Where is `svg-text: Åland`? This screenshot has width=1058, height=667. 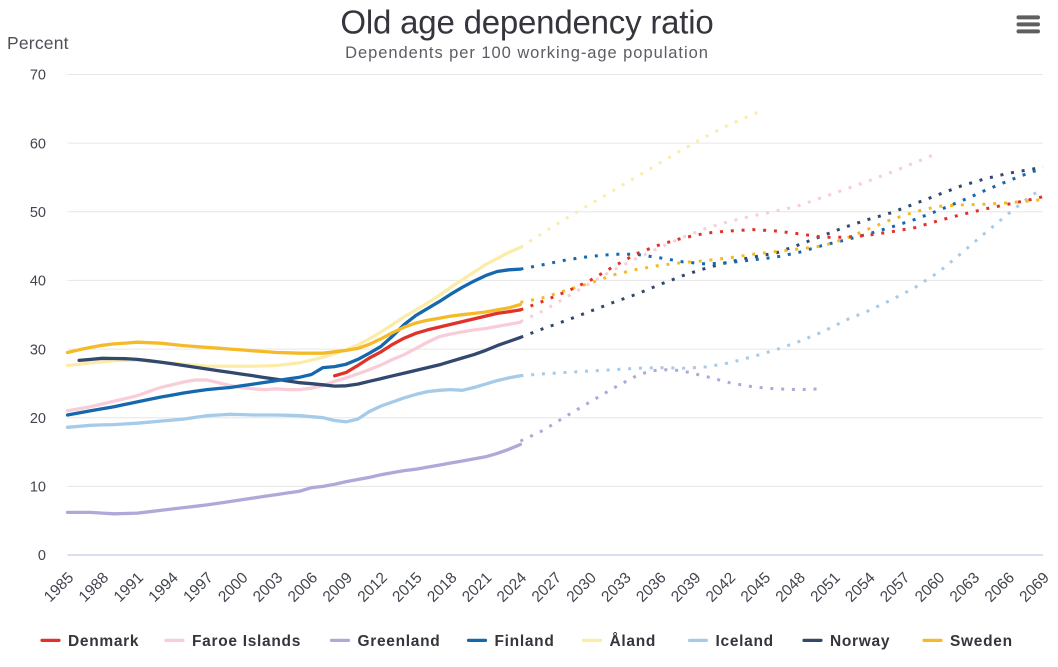 svg-text: Åland is located at coordinates (633, 641).